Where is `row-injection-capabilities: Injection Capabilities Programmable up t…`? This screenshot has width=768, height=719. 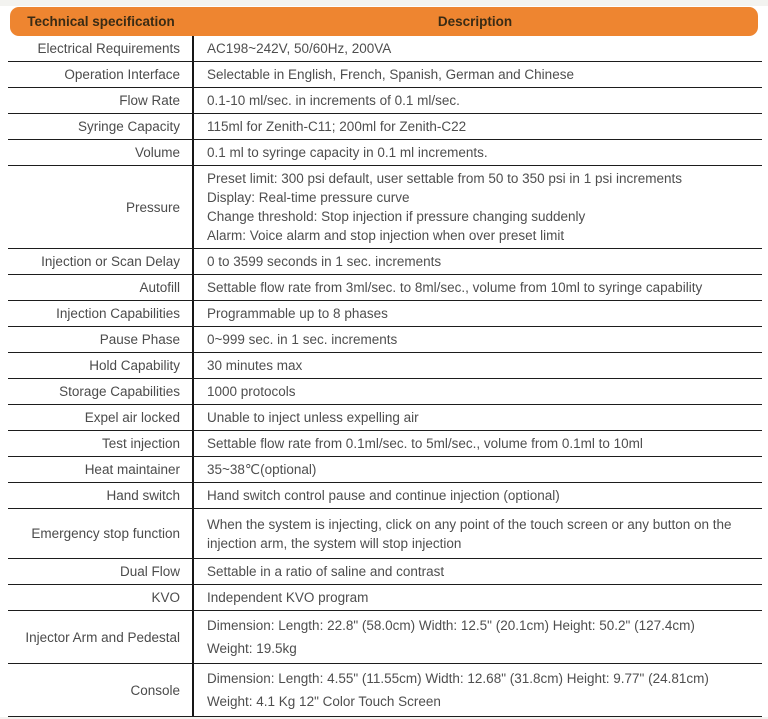
row-injection-capabilities: Injection Capabilities Programmable up t… is located at coordinates (385, 314).